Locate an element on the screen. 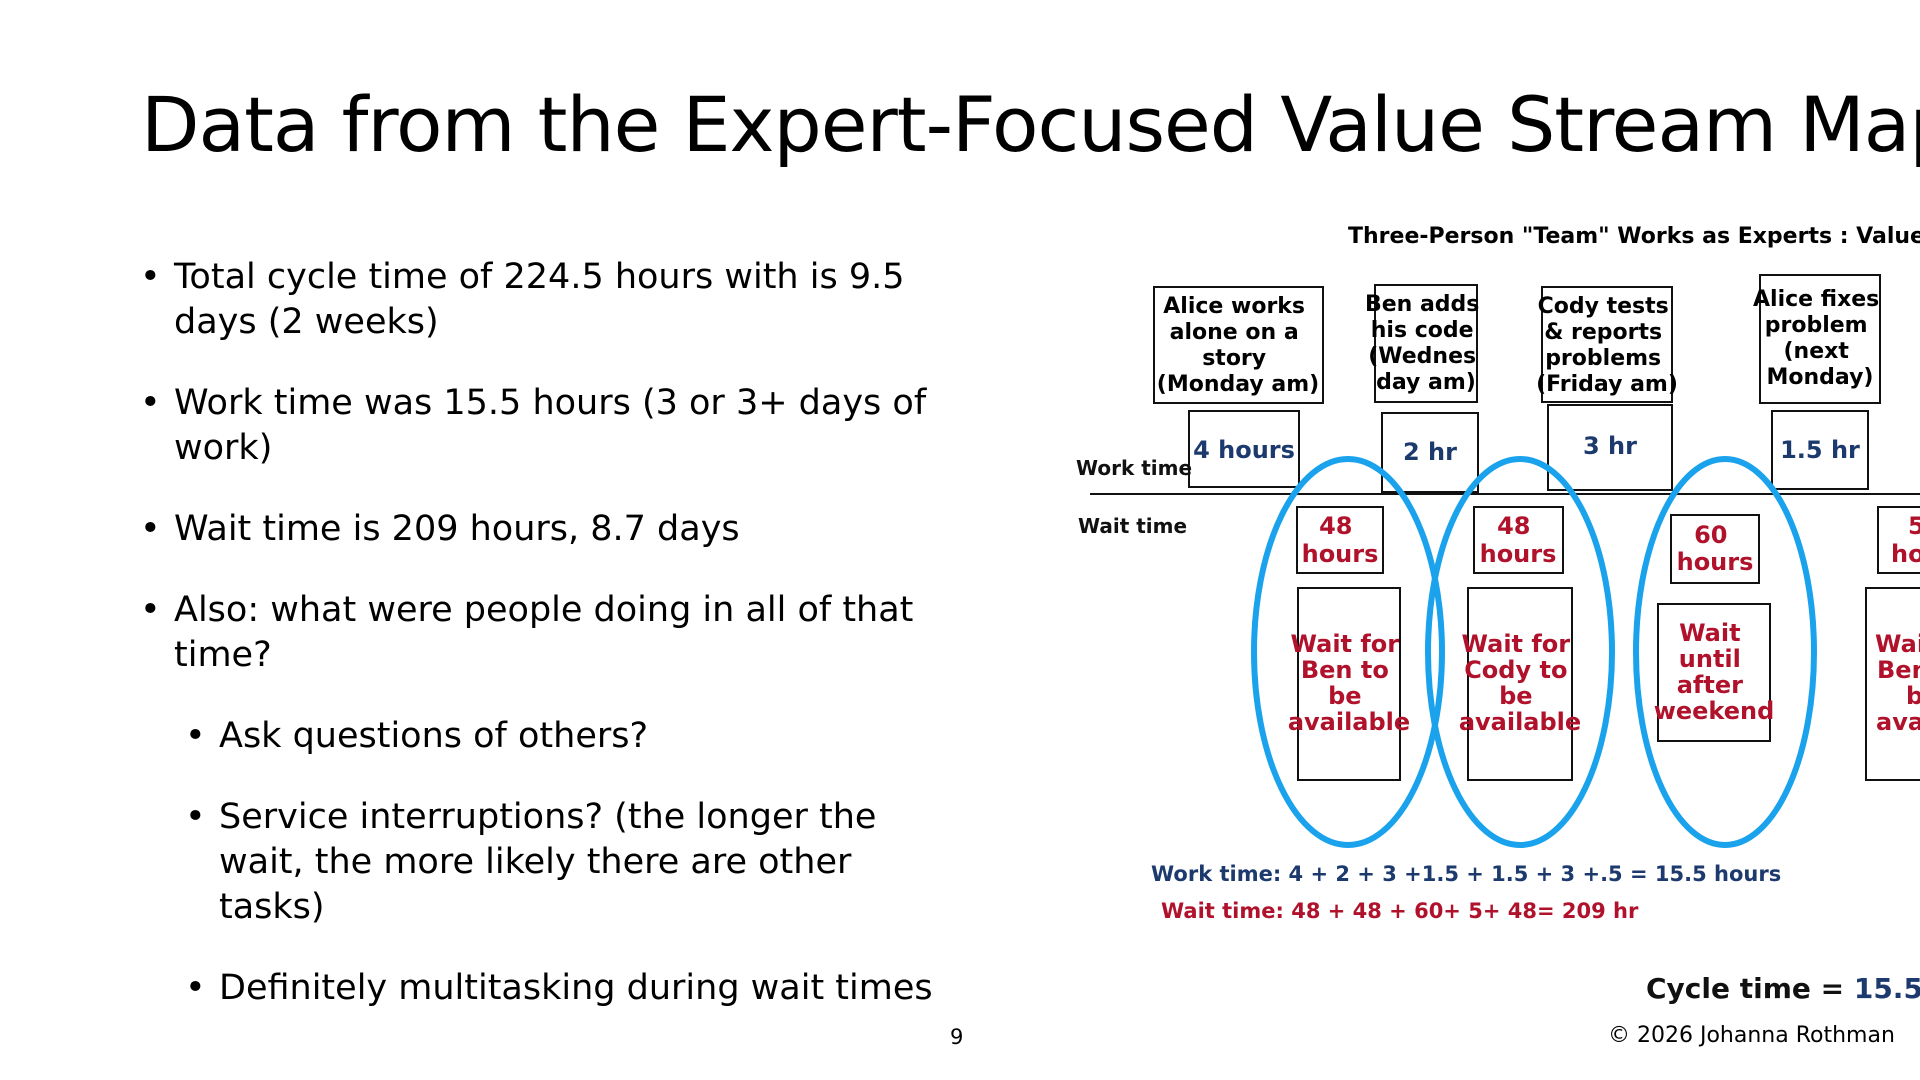 This screenshot has width=1920, height=1080. work-time-4: 1.5 hr is located at coordinates (1820, 450).